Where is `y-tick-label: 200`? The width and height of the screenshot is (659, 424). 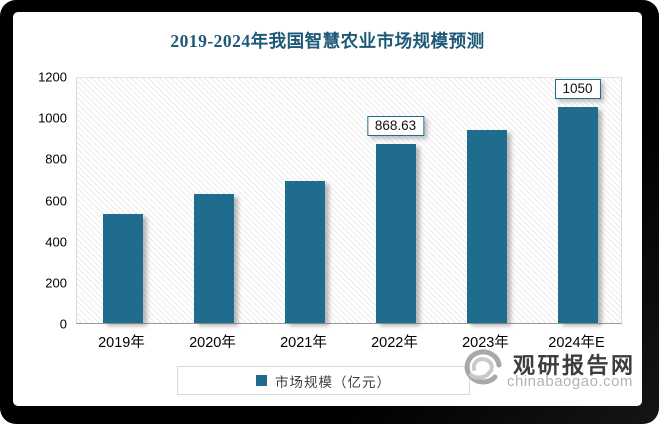
y-tick-label: 200 is located at coordinates (56, 283).